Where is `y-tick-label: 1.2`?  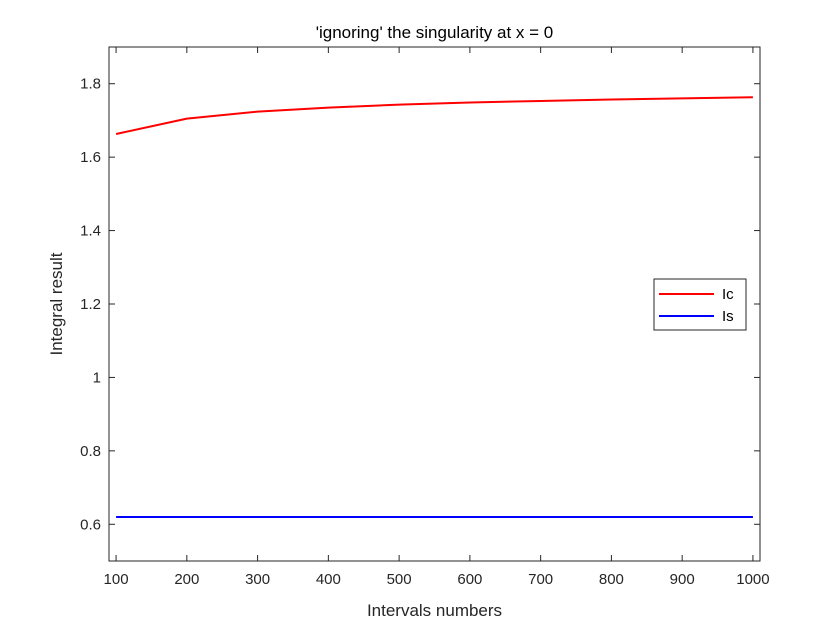 y-tick-label: 1.2 is located at coordinates (90, 304).